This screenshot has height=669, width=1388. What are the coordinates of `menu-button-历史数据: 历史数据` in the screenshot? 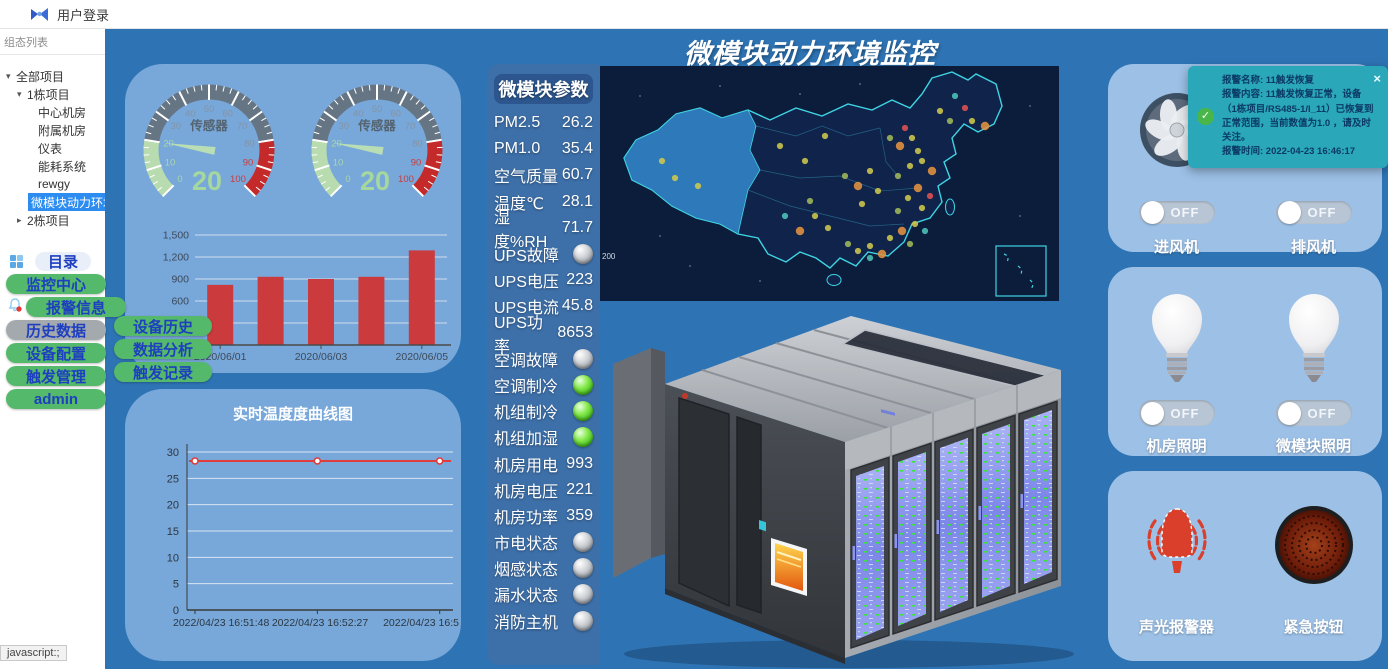 It's located at (56, 330).